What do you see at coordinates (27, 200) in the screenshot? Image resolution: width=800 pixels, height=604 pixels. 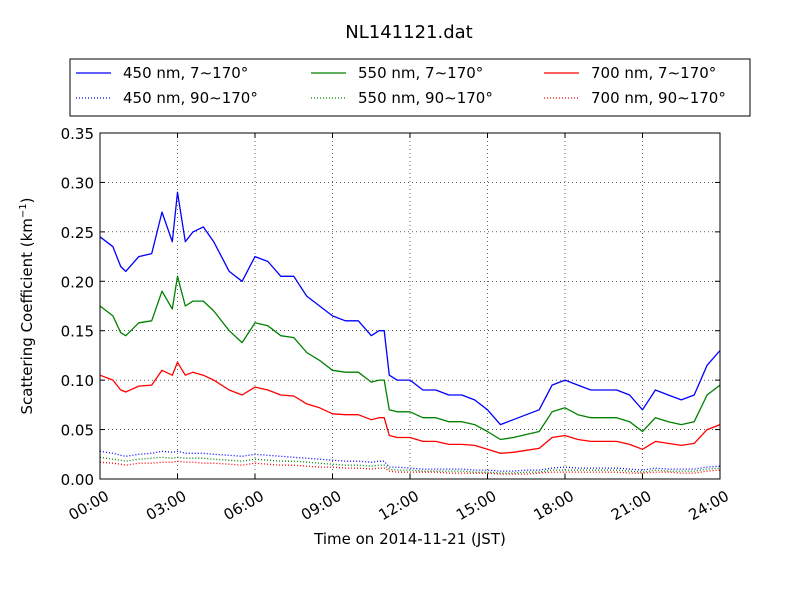 I see `y-axis-label-close: )` at bounding box center [27, 200].